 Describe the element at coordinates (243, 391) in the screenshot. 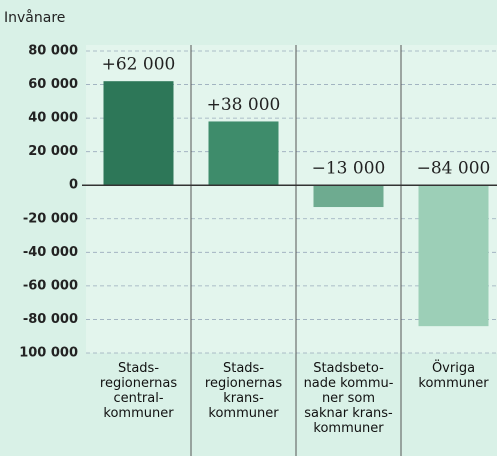

I see `x-tick-label: Stads- regionernas krans- kommuner` at that location.